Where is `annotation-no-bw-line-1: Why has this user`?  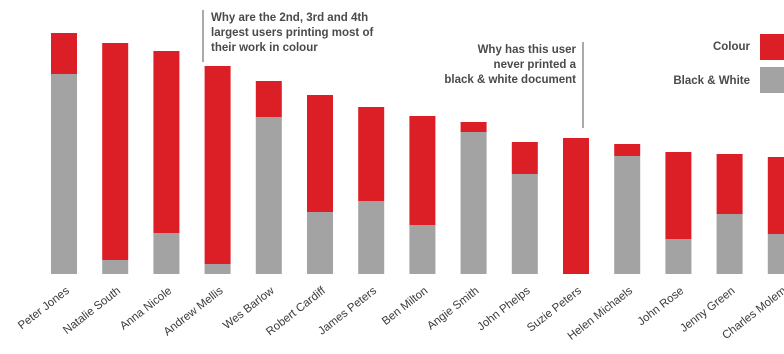
annotation-no-bw-line-1: Why has this user is located at coordinates (527, 50).